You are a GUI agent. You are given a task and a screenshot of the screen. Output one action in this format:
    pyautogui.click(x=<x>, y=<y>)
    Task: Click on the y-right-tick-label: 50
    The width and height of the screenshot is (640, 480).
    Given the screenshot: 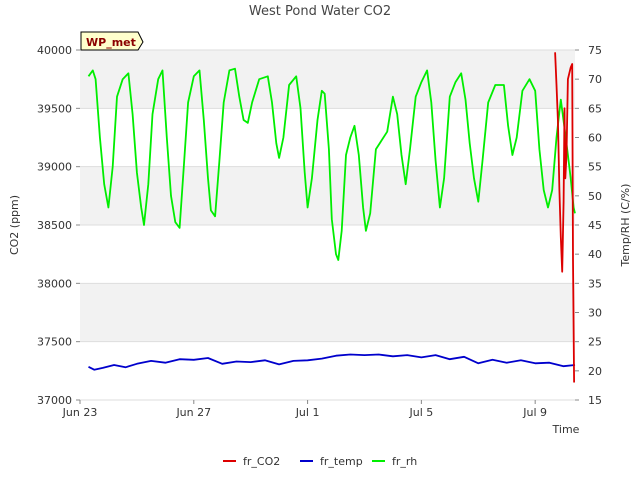 What is the action you would take?
    pyautogui.click(x=595, y=196)
    